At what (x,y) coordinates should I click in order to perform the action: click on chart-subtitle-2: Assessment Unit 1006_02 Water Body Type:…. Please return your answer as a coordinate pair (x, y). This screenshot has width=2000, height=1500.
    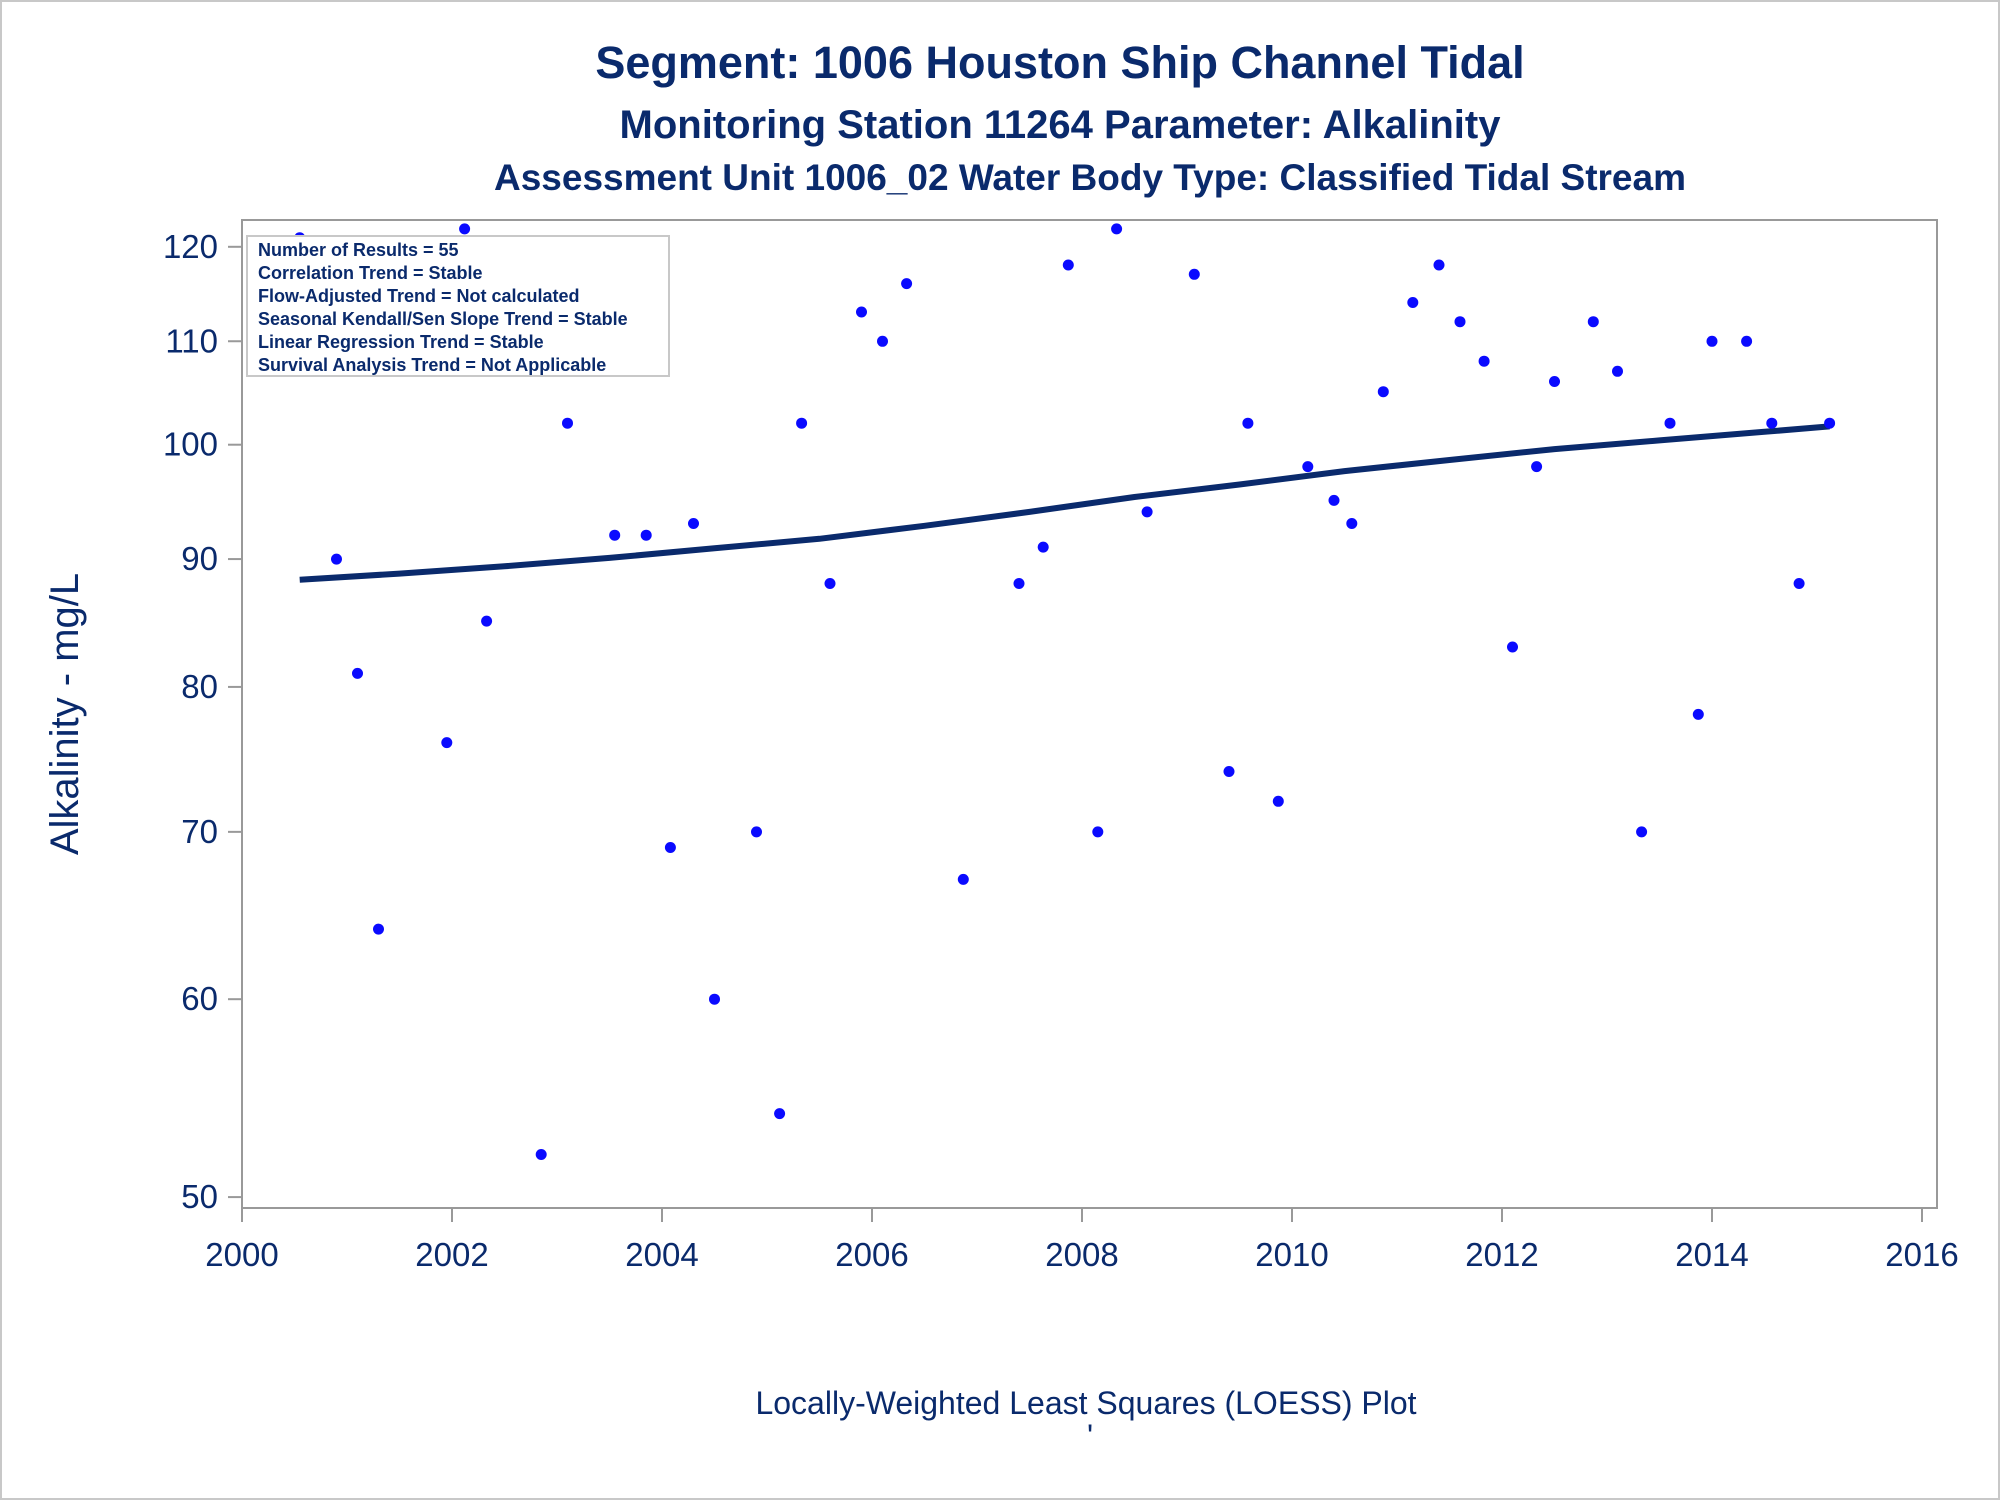
    Looking at the image, I should click on (1090, 177).